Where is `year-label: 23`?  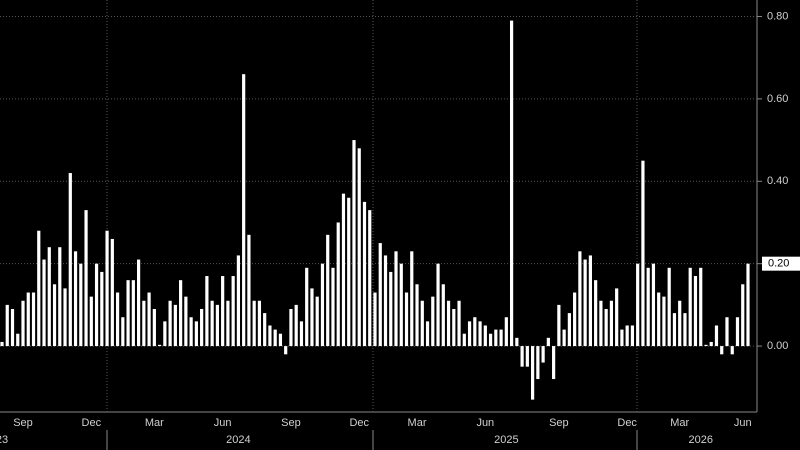
year-label: 23 is located at coordinates (4, 440).